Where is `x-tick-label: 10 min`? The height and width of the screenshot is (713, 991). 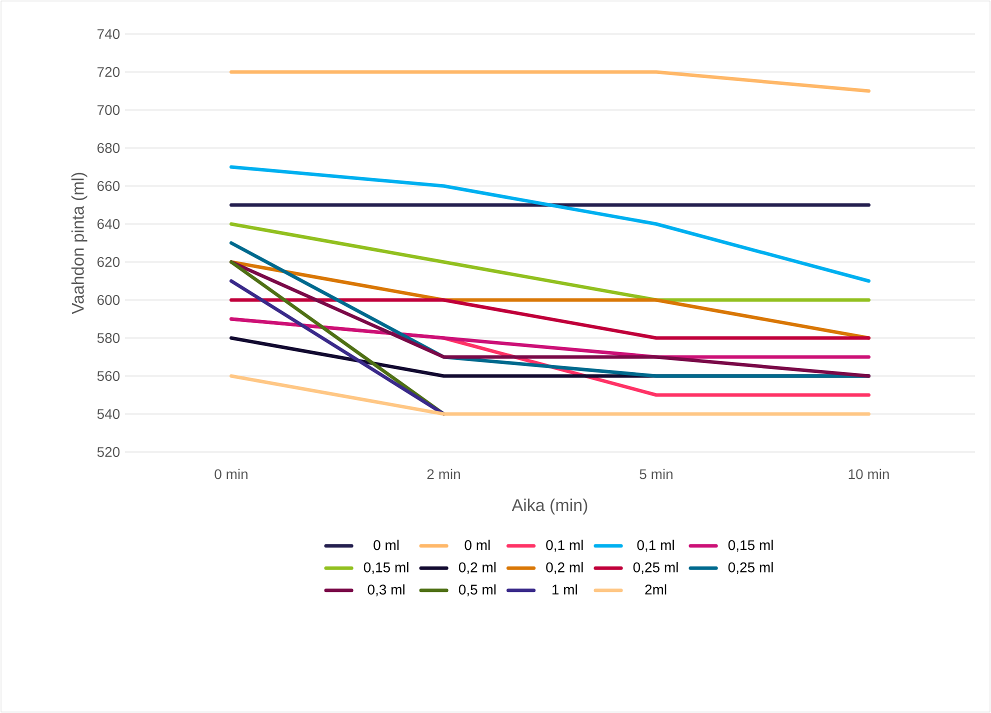 x-tick-label: 10 min is located at coordinates (868, 474).